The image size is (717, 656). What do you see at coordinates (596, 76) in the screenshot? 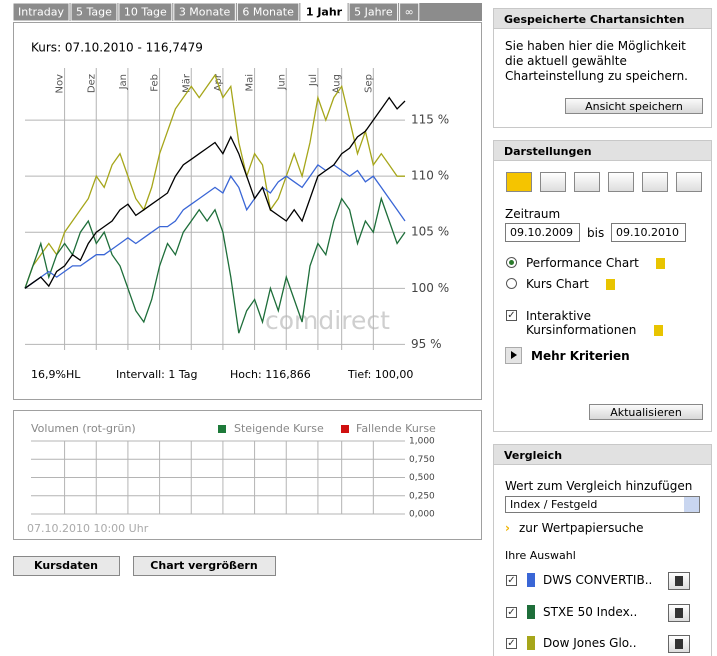
I see `text: Charteinstellung zu speichern.` at bounding box center [596, 76].